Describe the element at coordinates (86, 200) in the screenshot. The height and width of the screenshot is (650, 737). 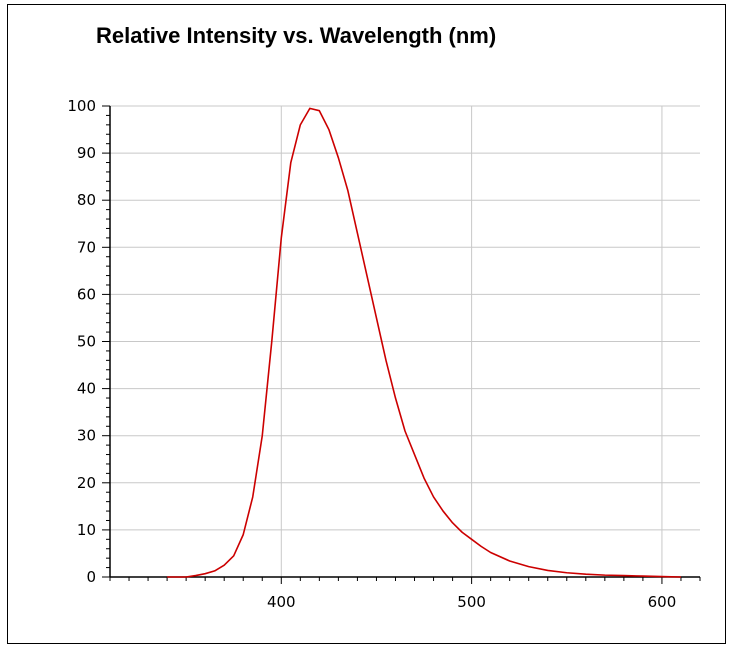
I see `y-tick-label-80: 80` at that location.